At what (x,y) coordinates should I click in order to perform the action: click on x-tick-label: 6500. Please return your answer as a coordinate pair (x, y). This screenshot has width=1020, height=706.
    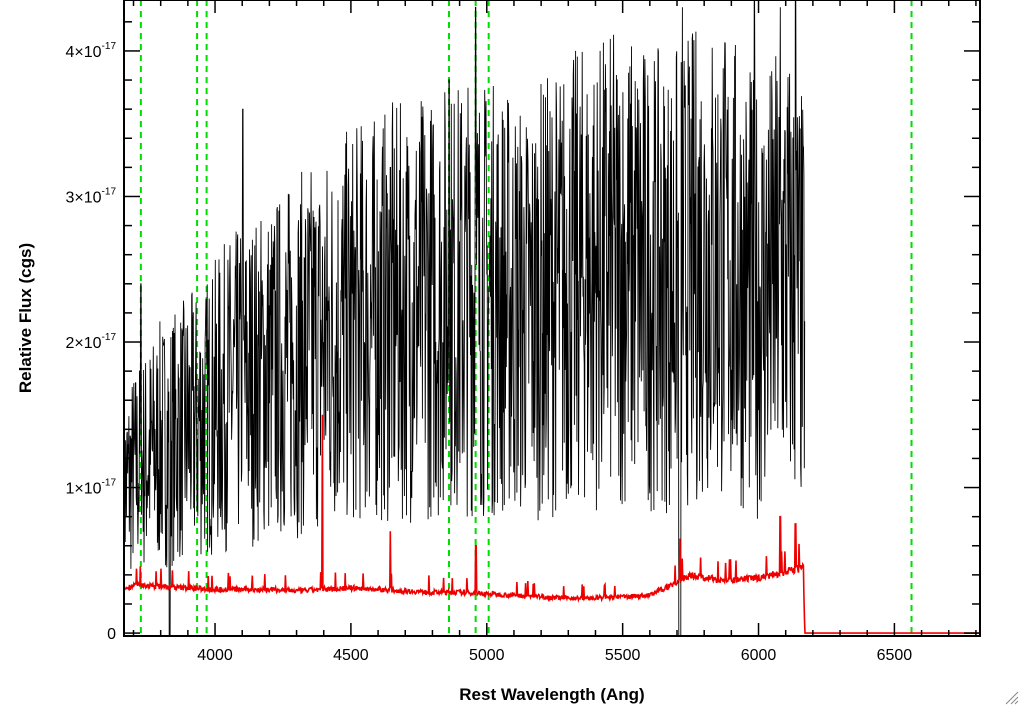
    Looking at the image, I should click on (895, 655).